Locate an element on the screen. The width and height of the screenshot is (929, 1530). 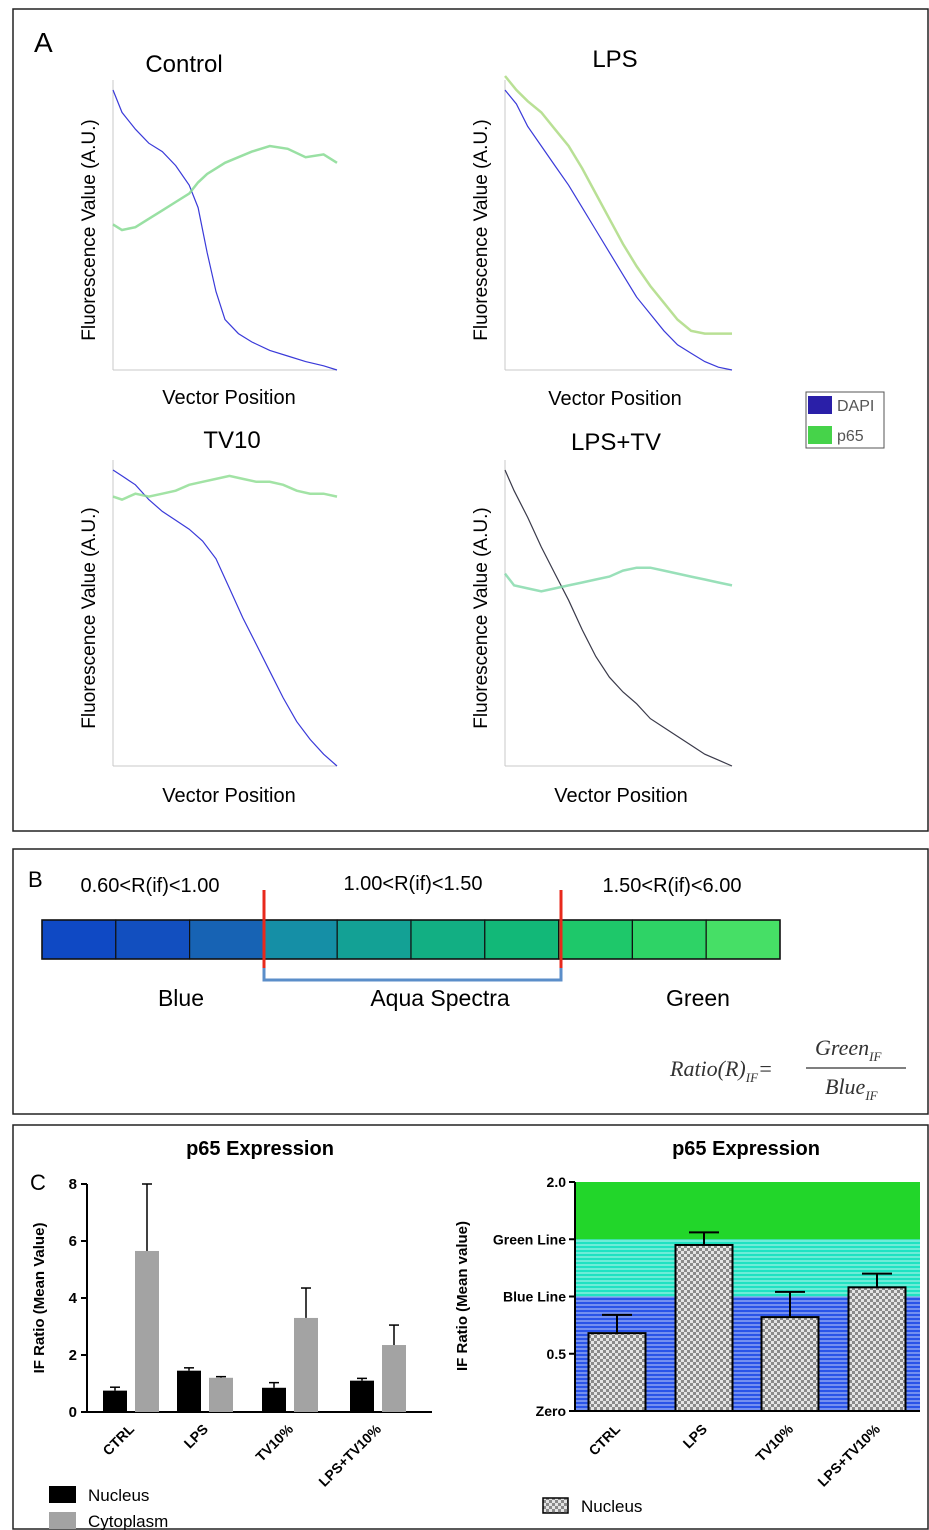
legend-label-cytoplasm: Cytoplasm is located at coordinates (128, 1521).